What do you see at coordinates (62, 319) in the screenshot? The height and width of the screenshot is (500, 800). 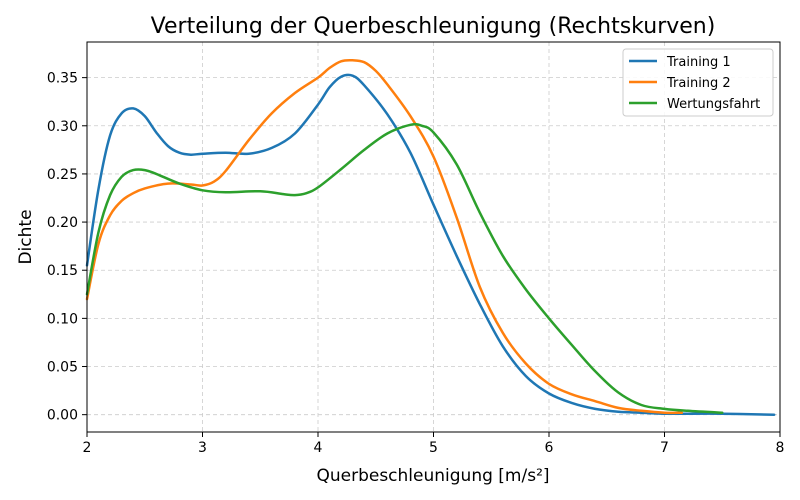 I see `y-tick-label: 0.10` at bounding box center [62, 319].